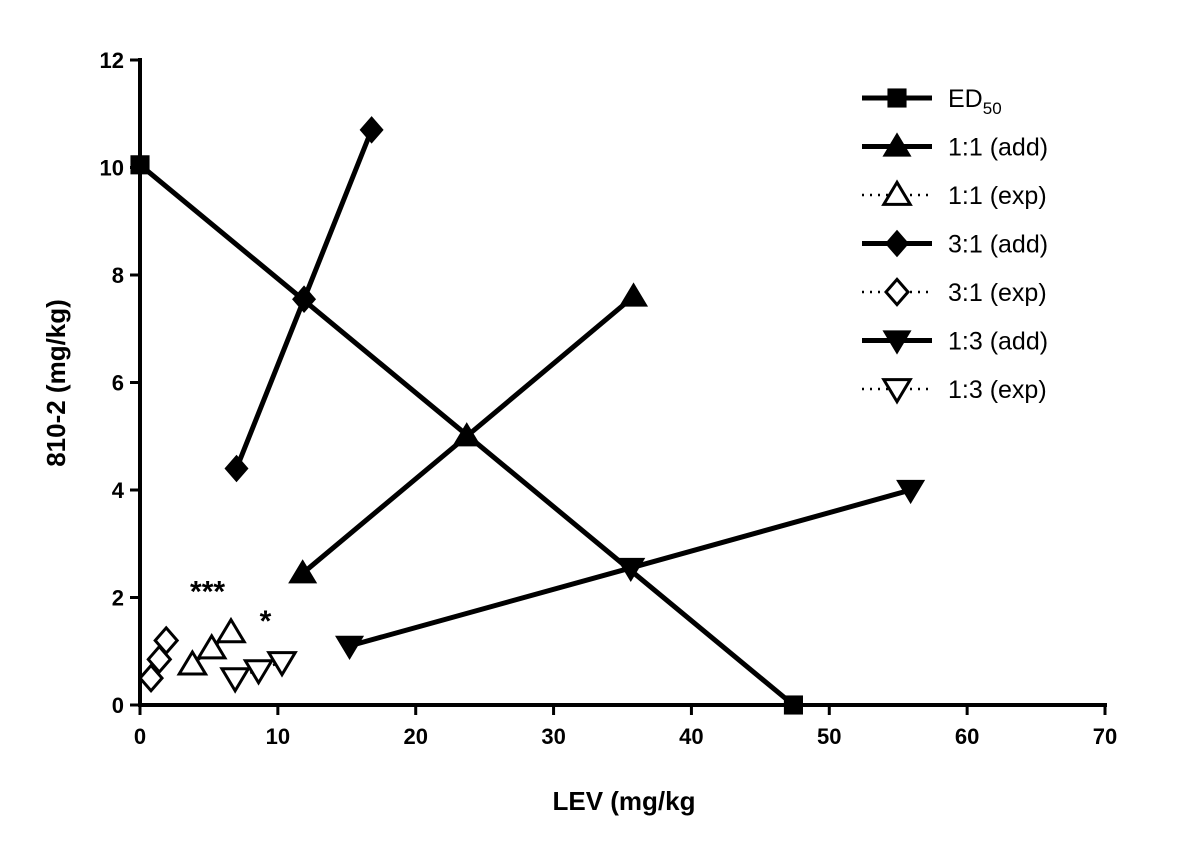  Describe the element at coordinates (118, 490) in the screenshot. I see `y-tick-label: 4` at that location.